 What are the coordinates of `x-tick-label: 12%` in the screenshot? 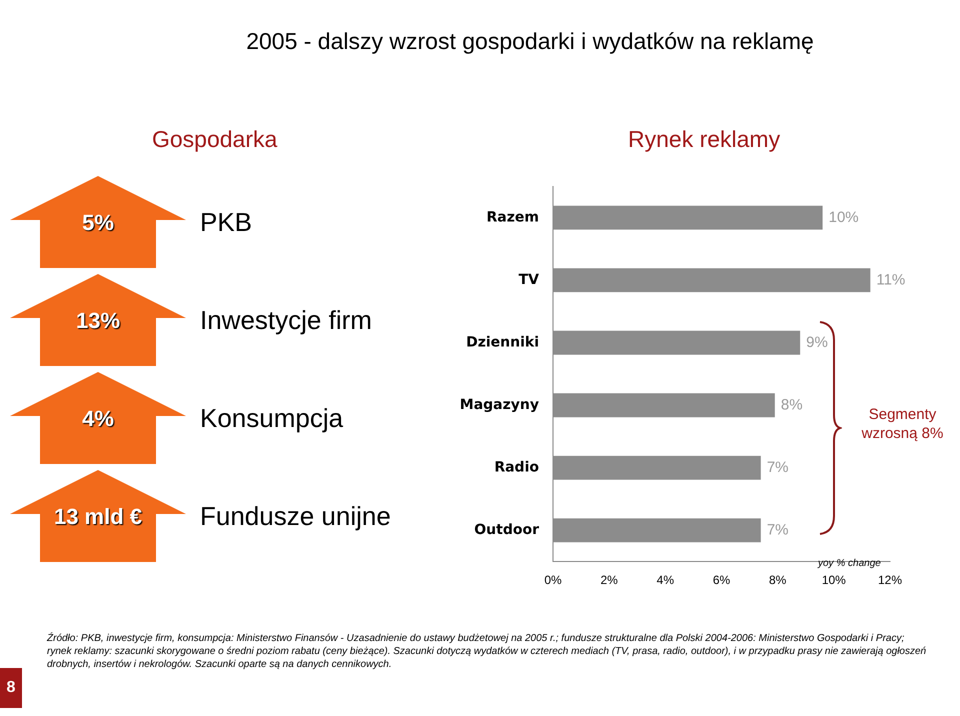 It's located at (890, 580).